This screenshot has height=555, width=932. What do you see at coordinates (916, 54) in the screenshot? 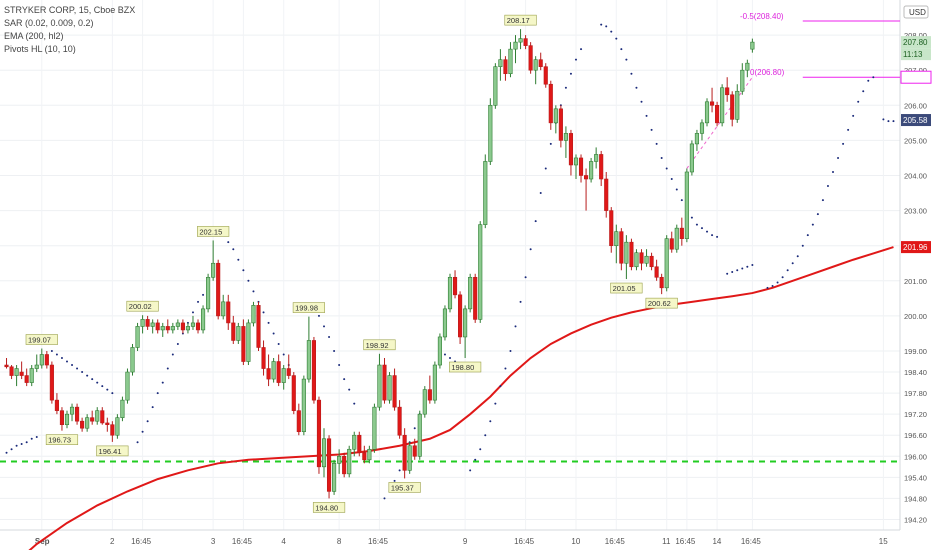
I see `countdown-badge` at bounding box center [916, 54].